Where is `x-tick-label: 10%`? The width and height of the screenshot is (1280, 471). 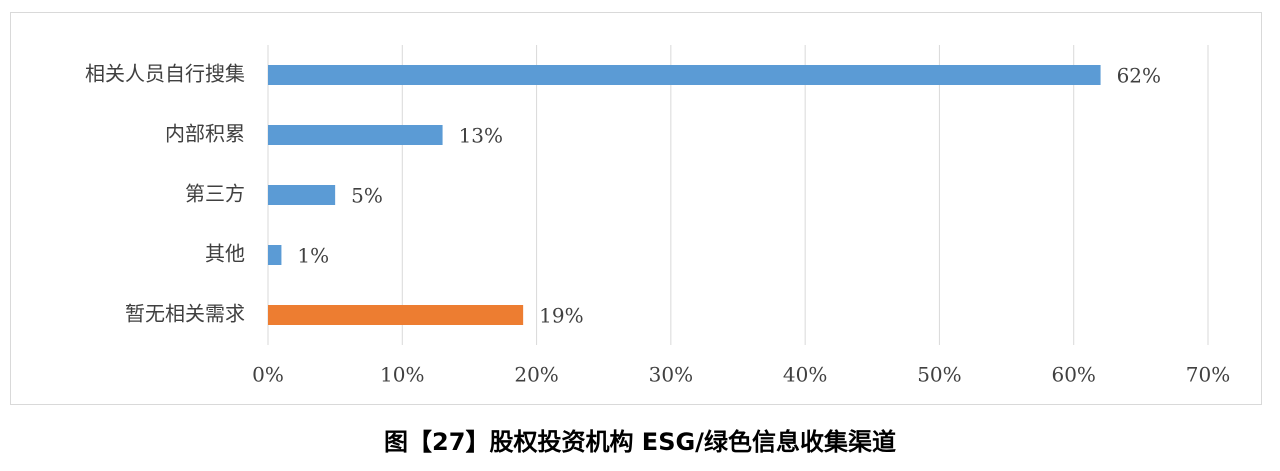
x-tick-label: 10% is located at coordinates (402, 375).